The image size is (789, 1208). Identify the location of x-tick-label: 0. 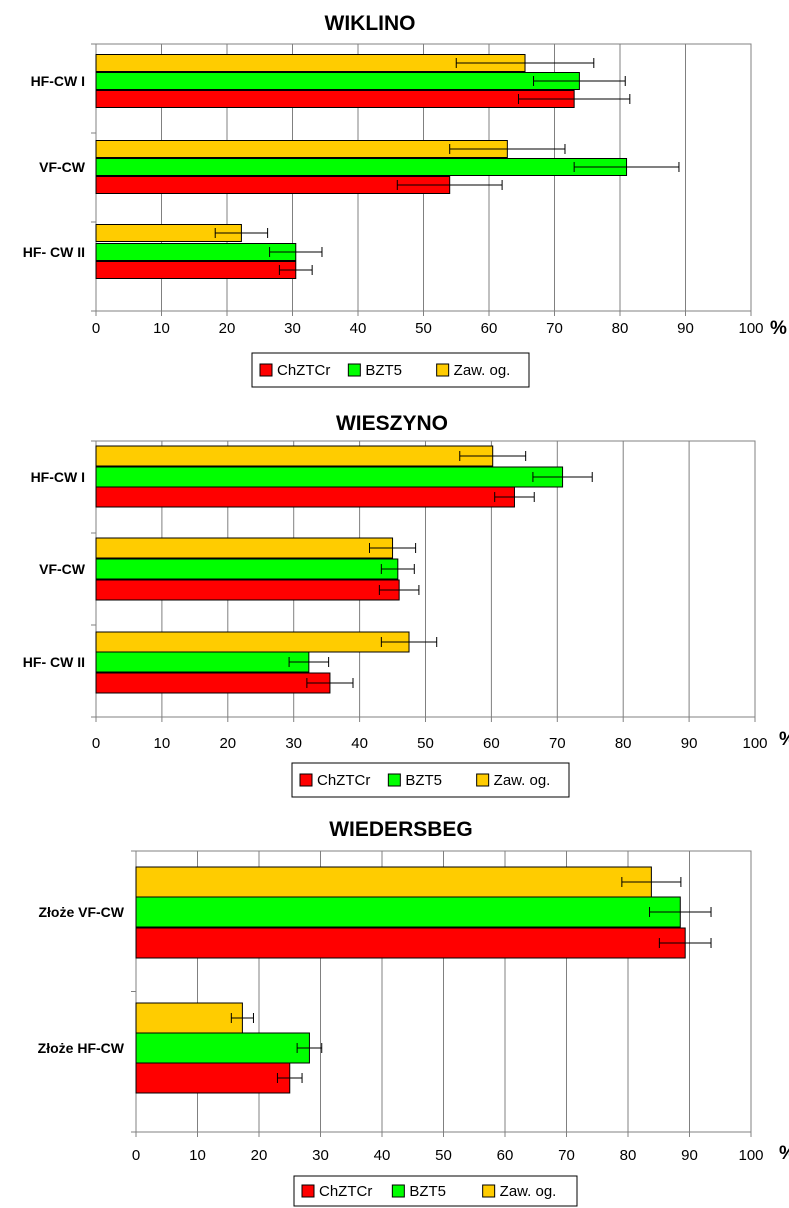
(96, 743).